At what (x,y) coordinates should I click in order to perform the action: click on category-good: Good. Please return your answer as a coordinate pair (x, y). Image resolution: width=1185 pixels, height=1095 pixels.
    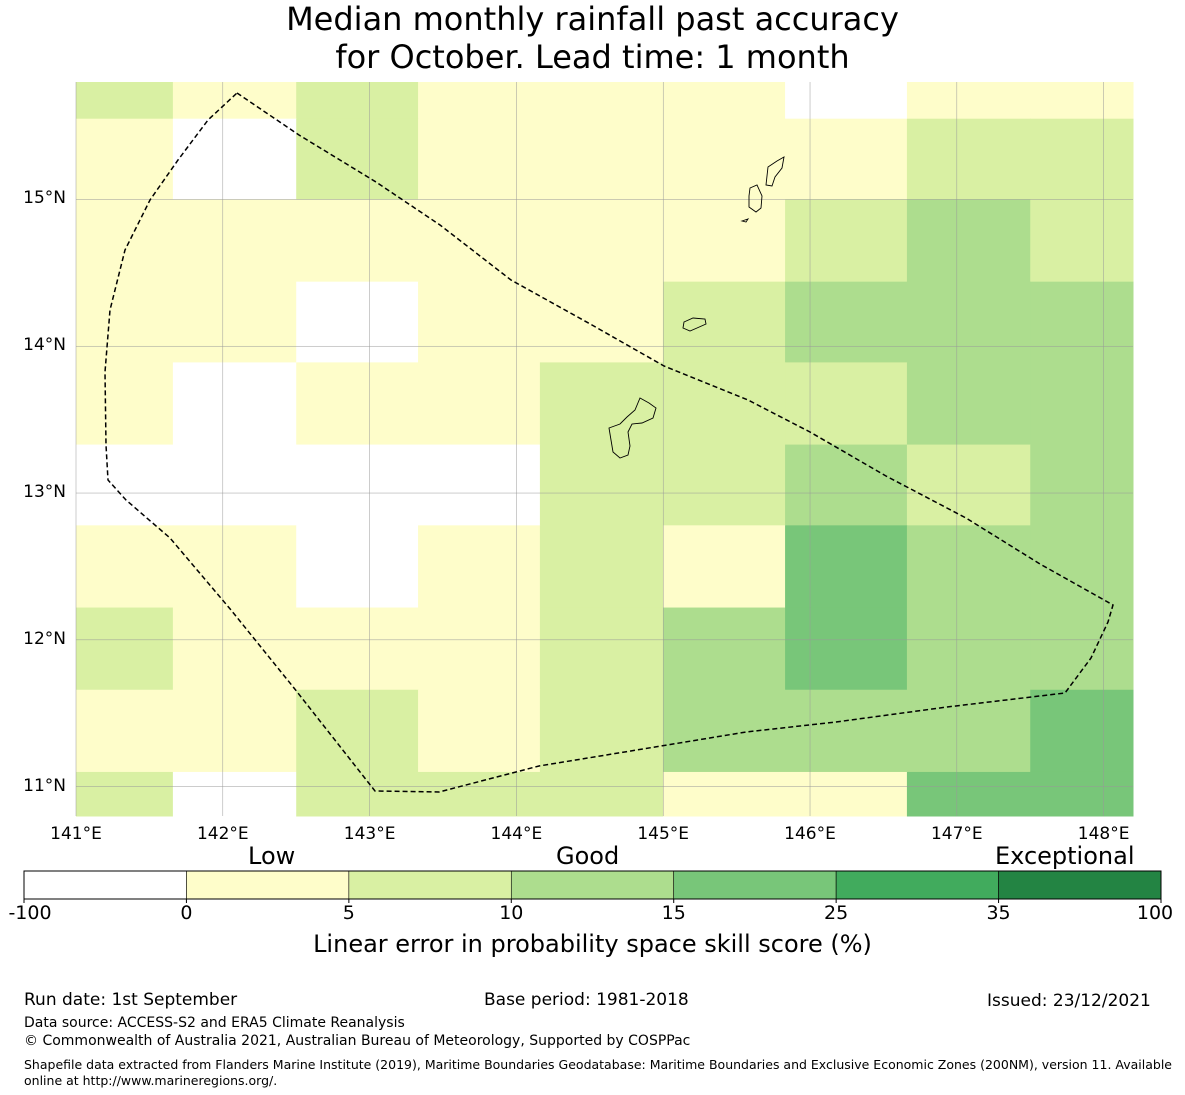
    Looking at the image, I should click on (588, 856).